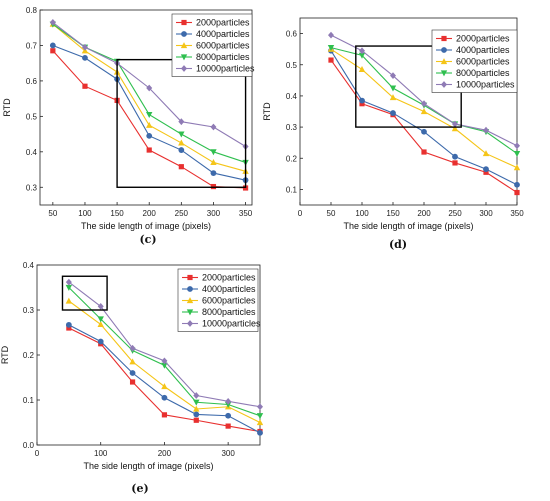 The width and height of the screenshot is (550, 501). Describe the element at coordinates (32, 10) in the screenshot. I see `y-tick-label: 0.8` at that location.